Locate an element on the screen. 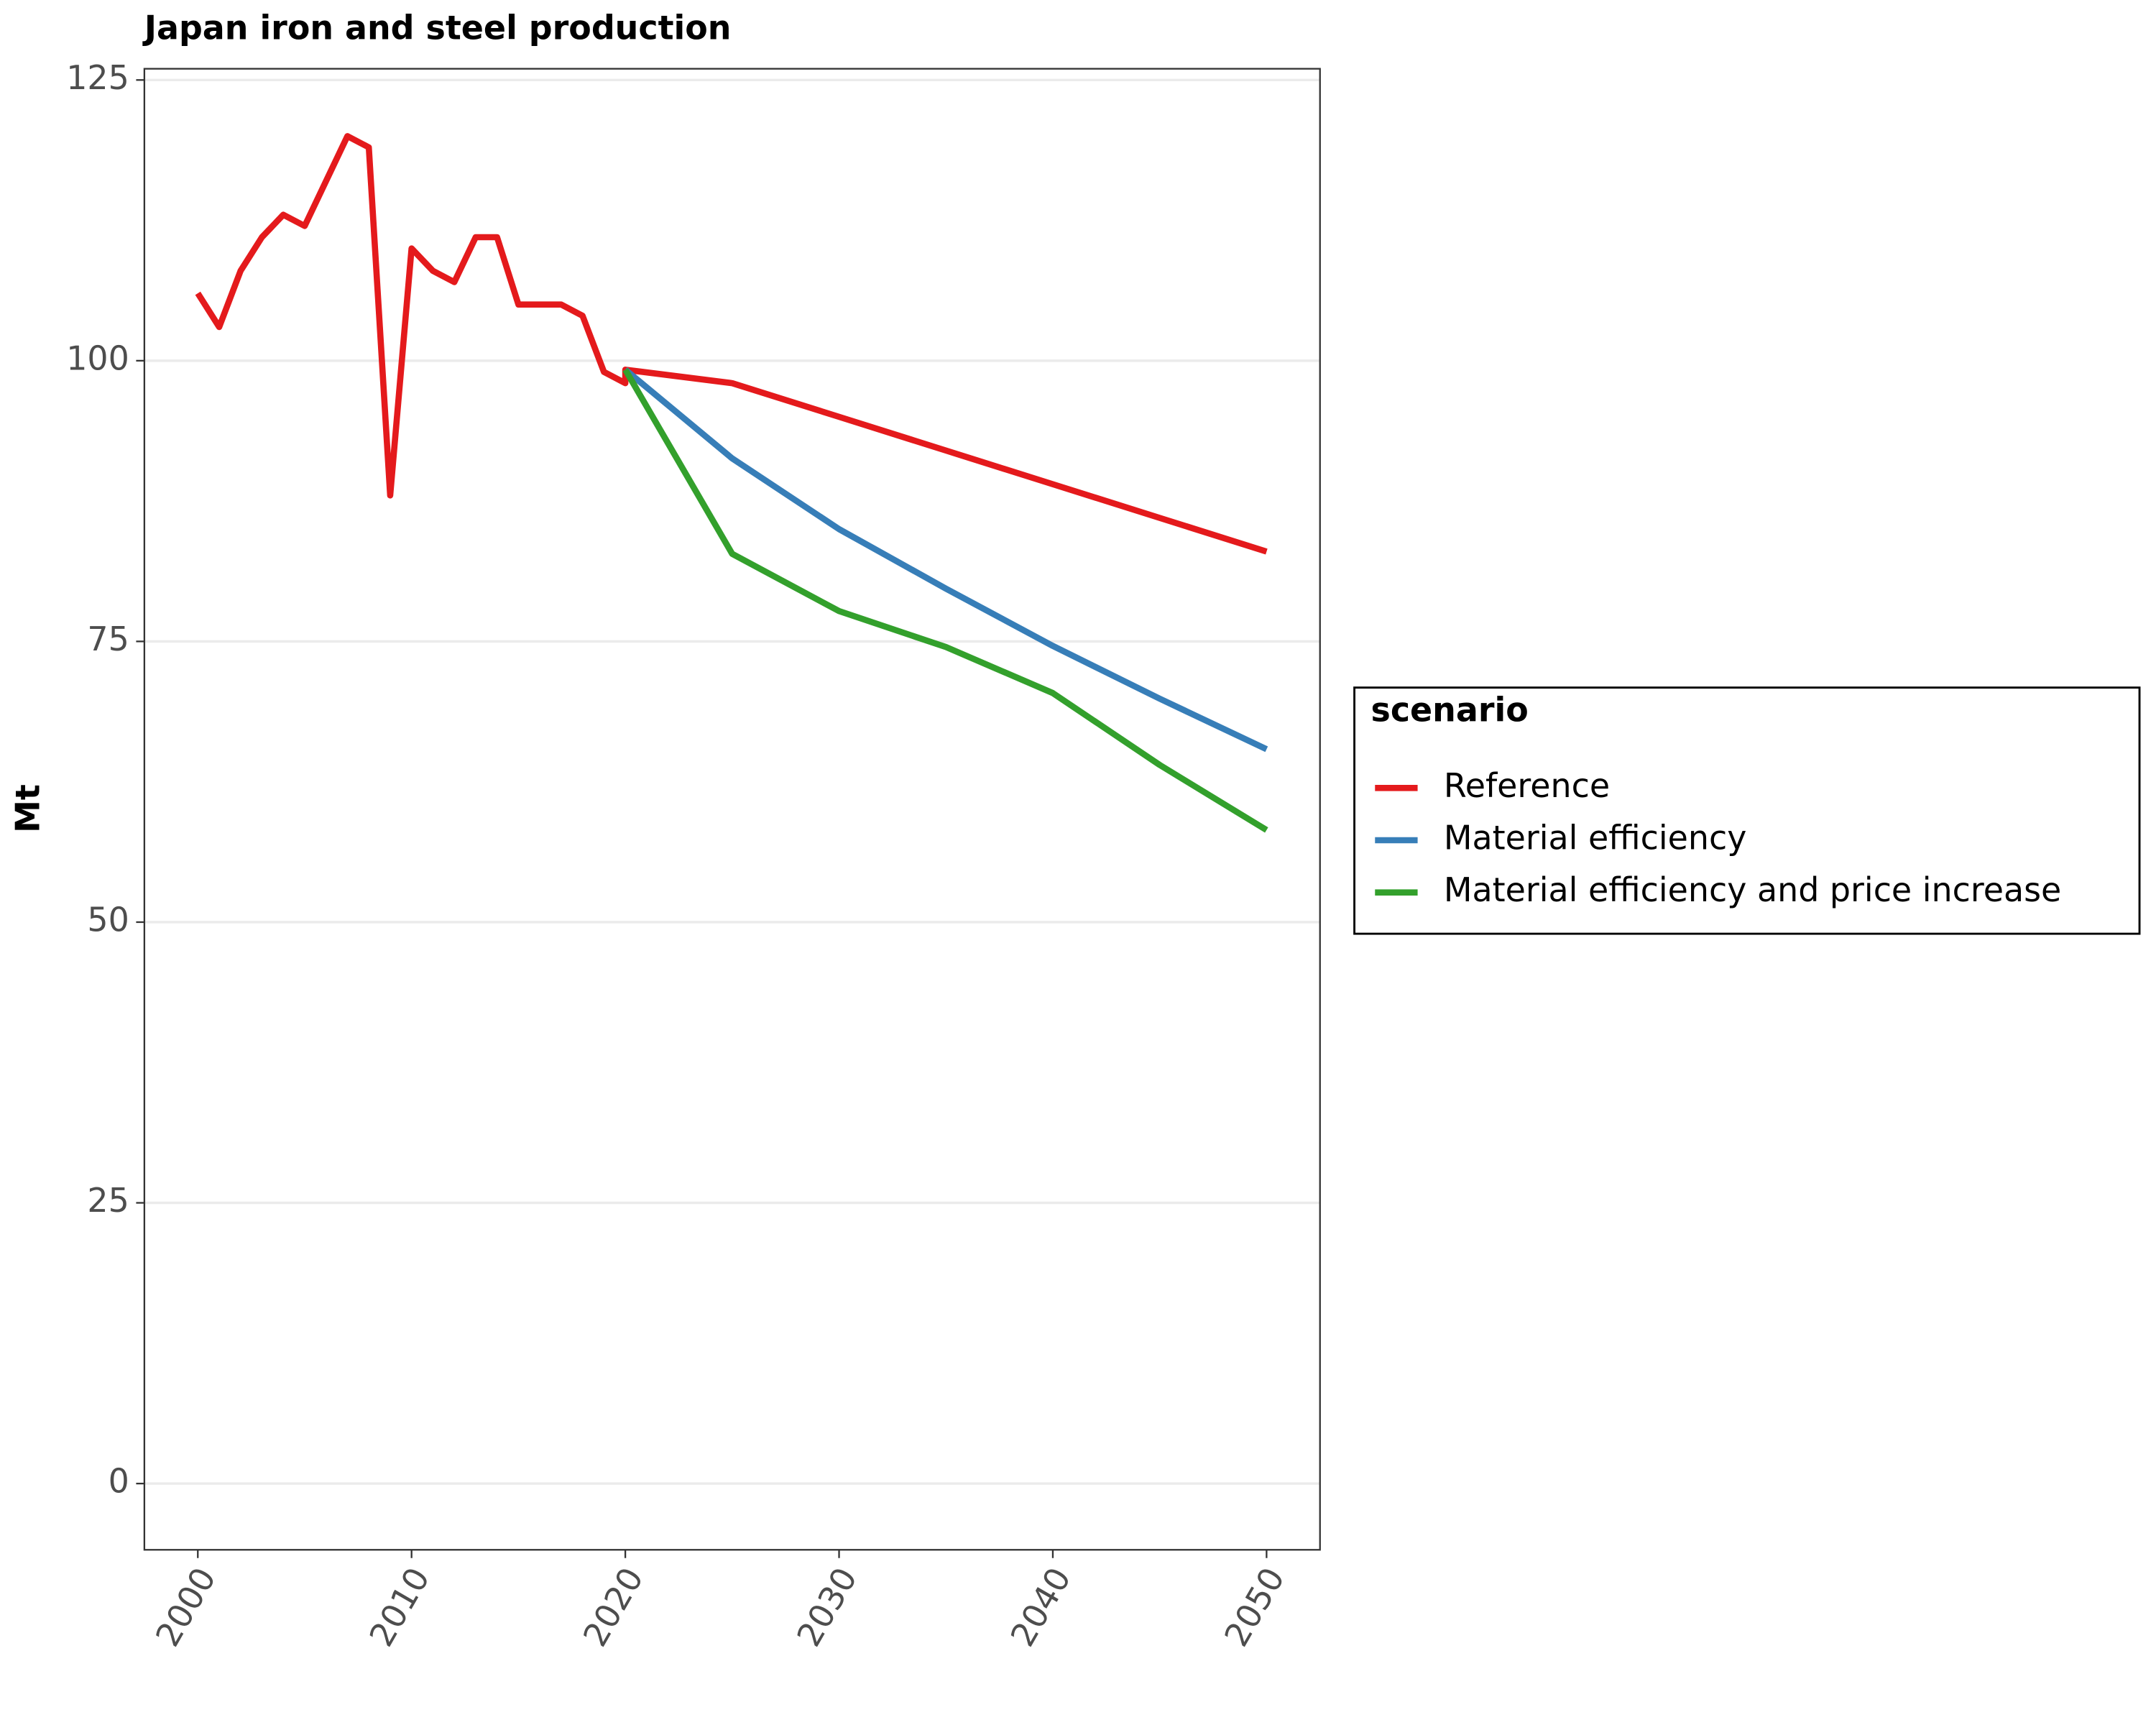 The height and width of the screenshot is (1725, 2156). legend-box is located at coordinates (1747, 810).